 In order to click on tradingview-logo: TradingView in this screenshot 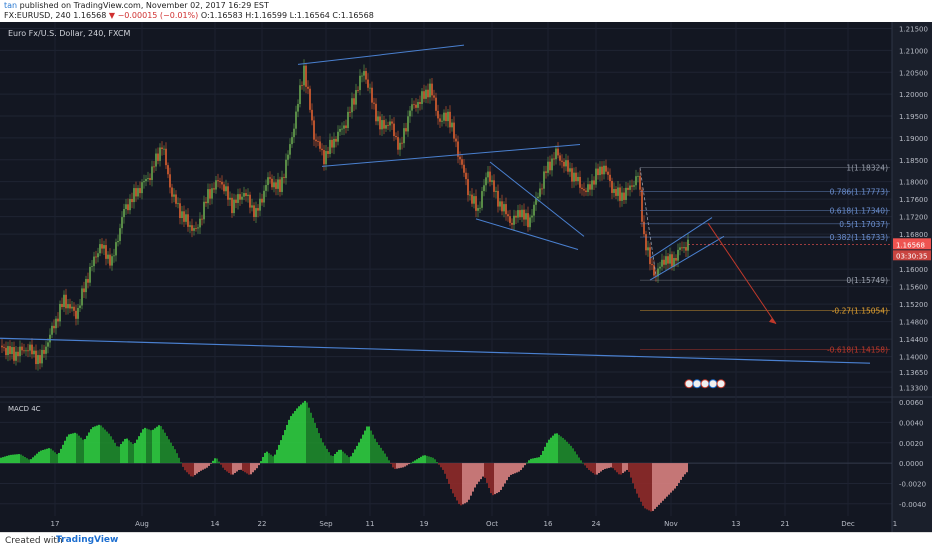, I will do `click(87, 540)`.